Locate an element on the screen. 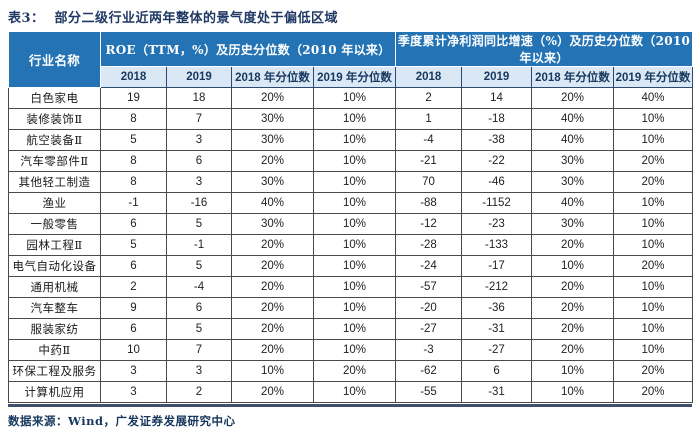 Image resolution: width=700 pixels, height=433 pixels. table-row: 其他轻工制造 8 3 30% 10% 70 -46 30% 20% is located at coordinates (351, 182).